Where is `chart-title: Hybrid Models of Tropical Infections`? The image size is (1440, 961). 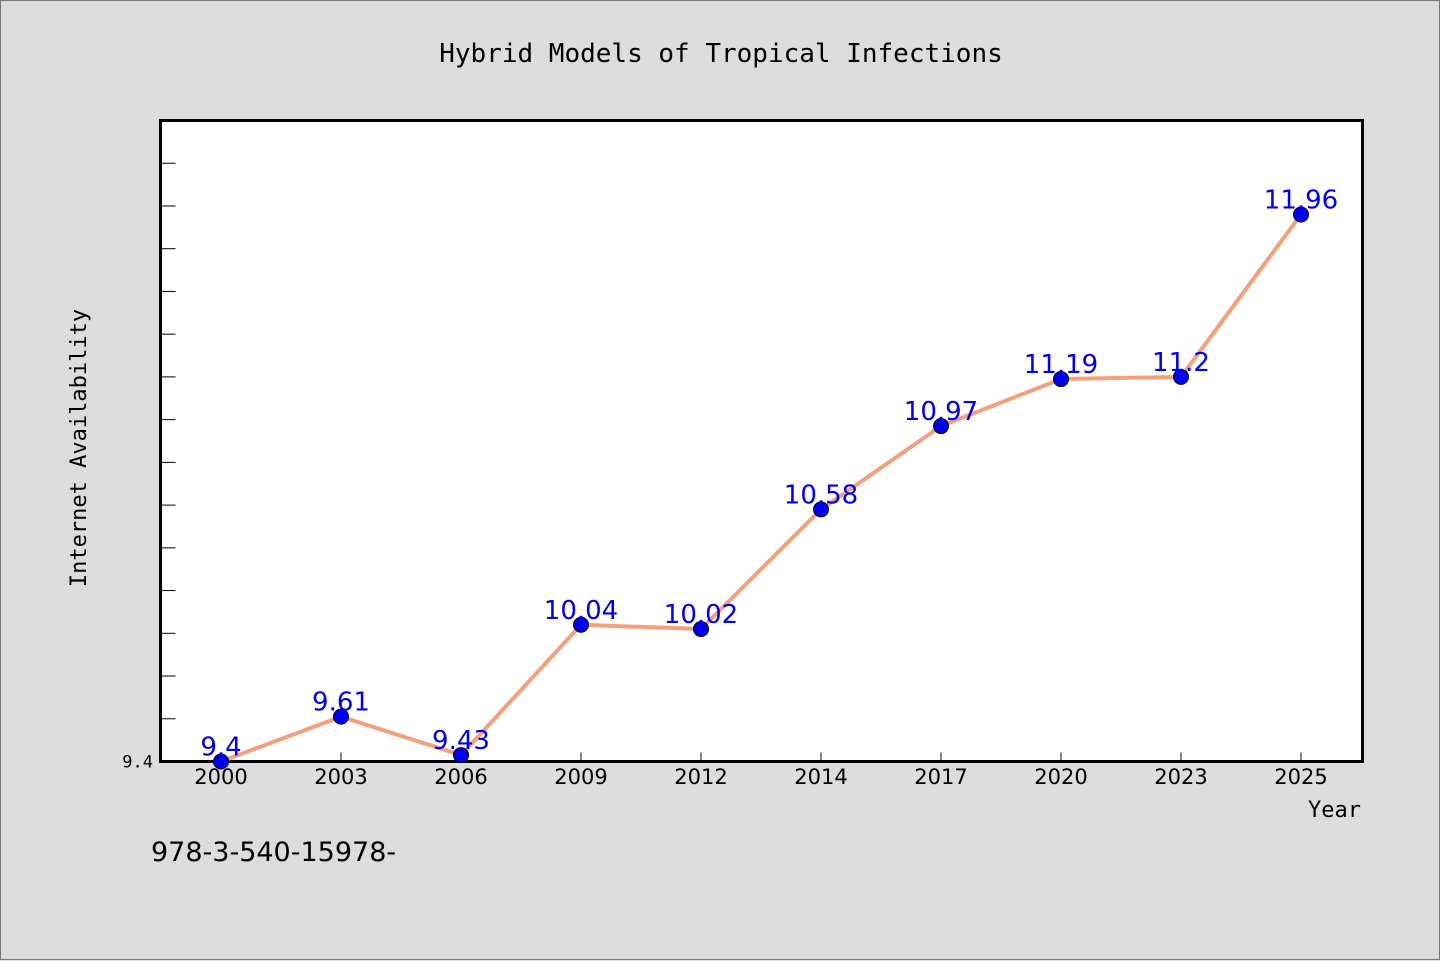 chart-title: Hybrid Models of Tropical Infections is located at coordinates (721, 54).